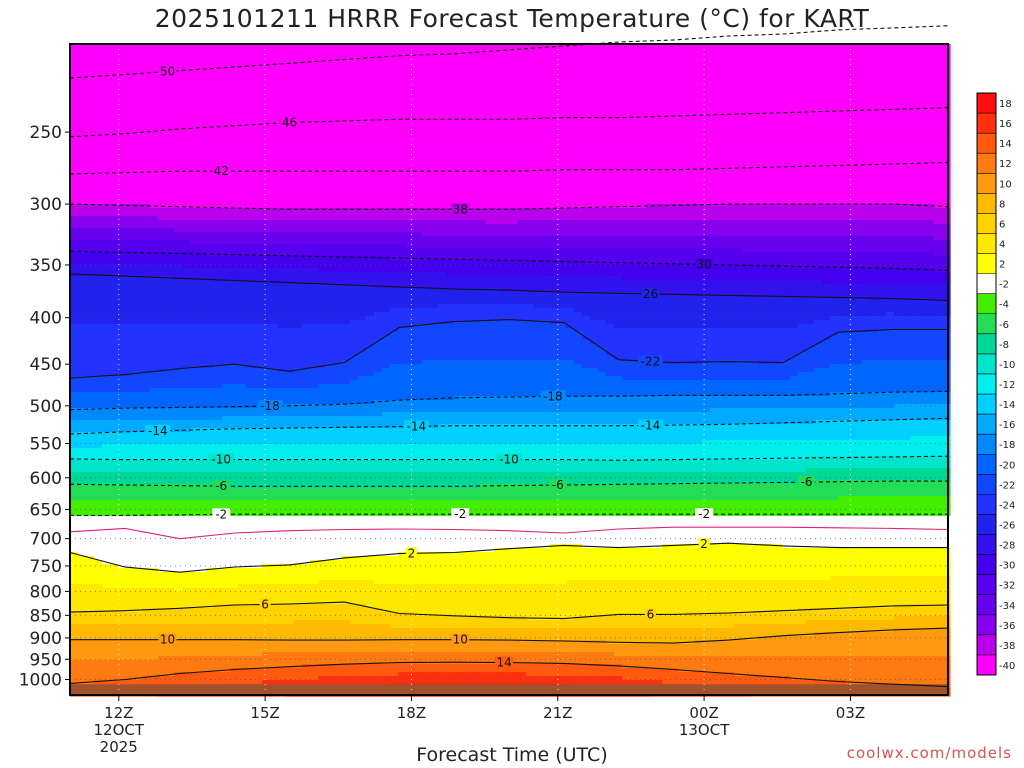 This screenshot has width=1024, height=768. I want to click on colorbar-label-23: -30, so click(1007, 566).